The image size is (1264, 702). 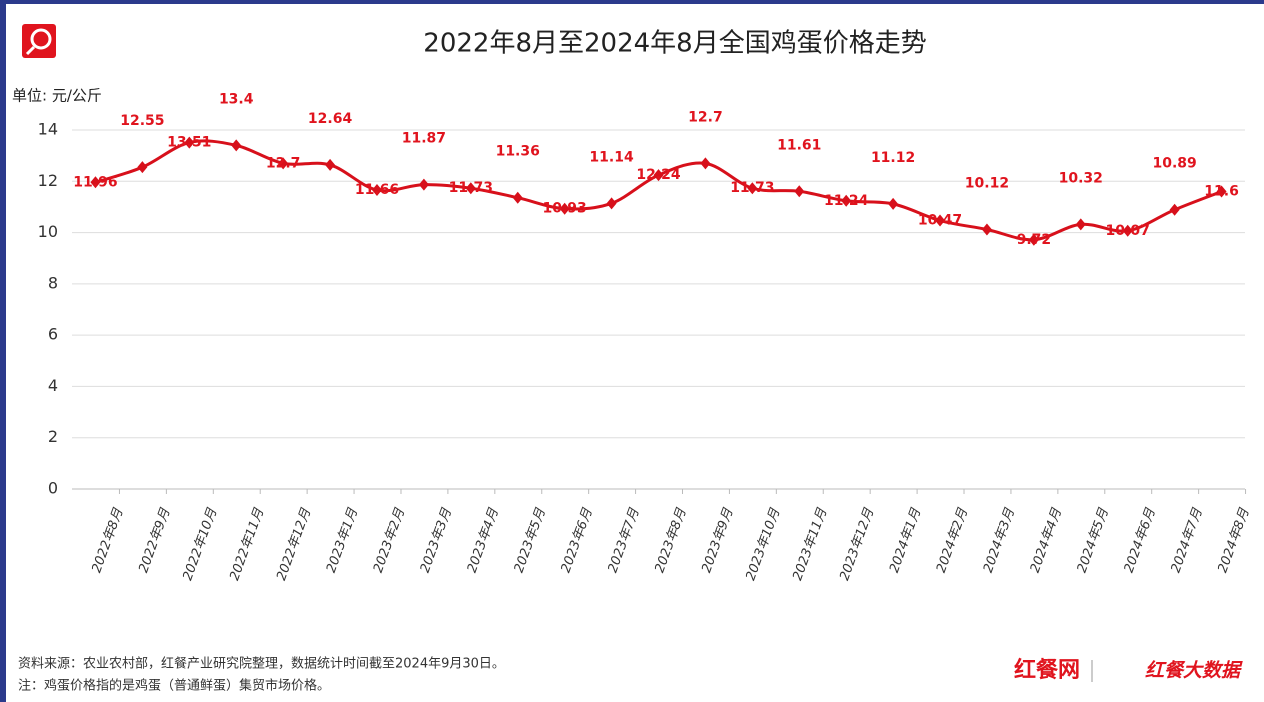 What do you see at coordinates (810, 544) in the screenshot?
I see `x-tick-label: 2023年11月` at bounding box center [810, 544].